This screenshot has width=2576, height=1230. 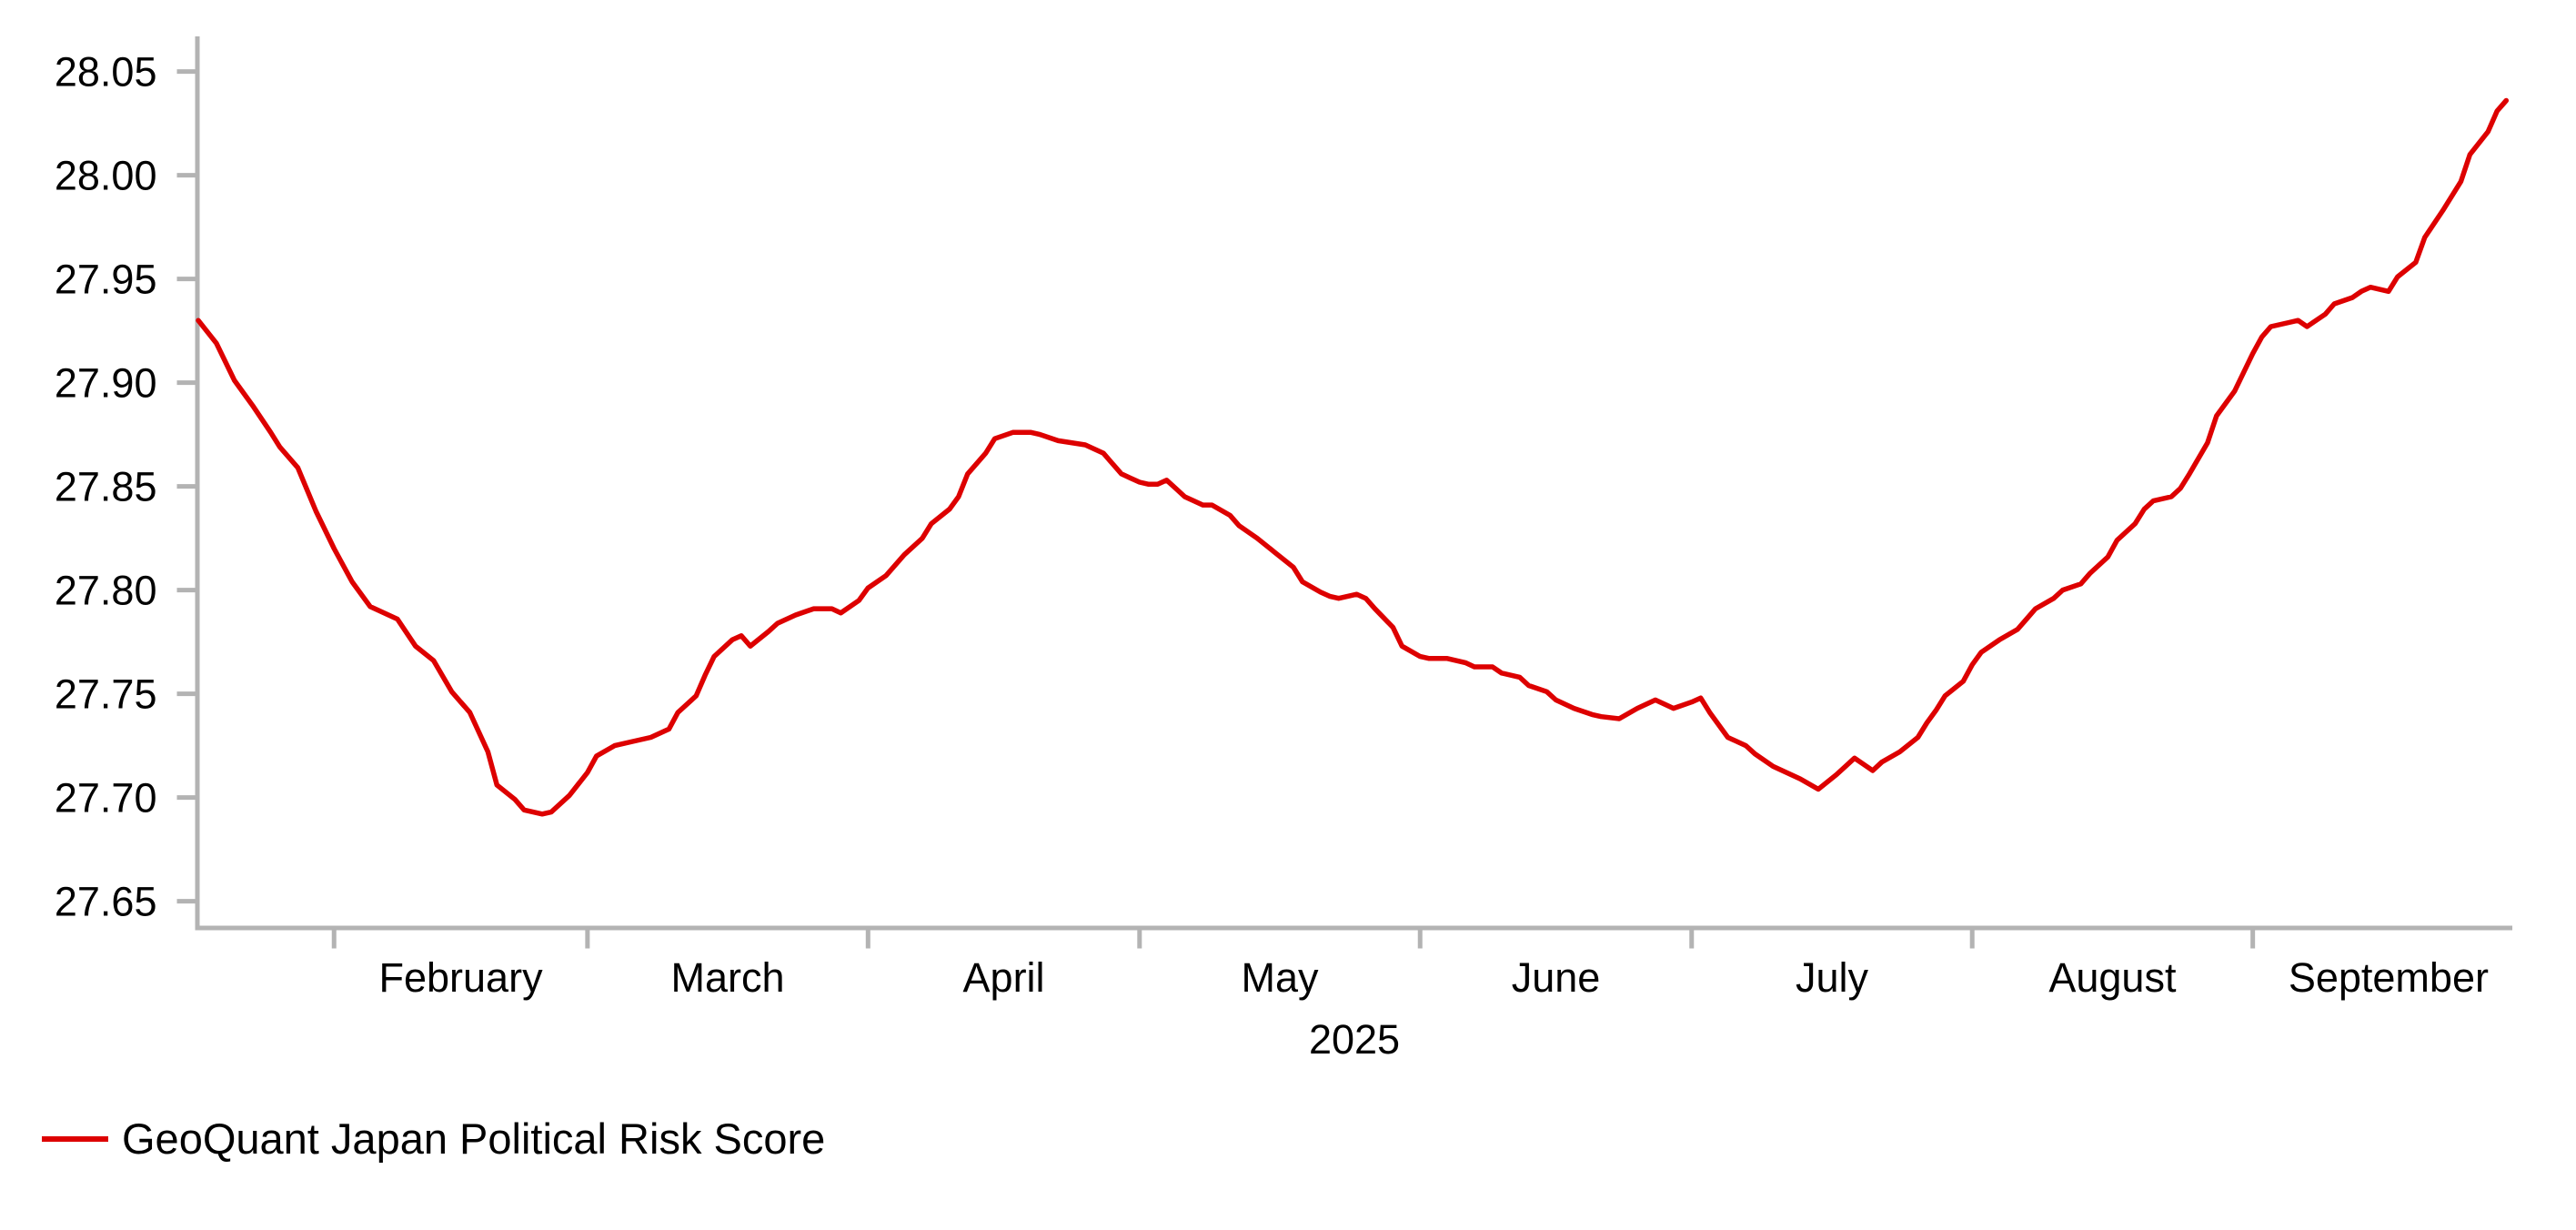 I want to click on y-tick-label: 27.65, so click(x=106, y=902).